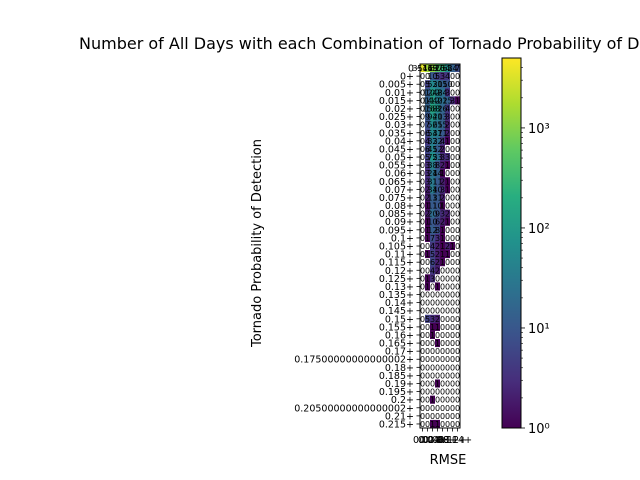  What do you see at coordinates (442, 108) in the screenshot?
I see `cell-value-label: 16` at bounding box center [442, 108].